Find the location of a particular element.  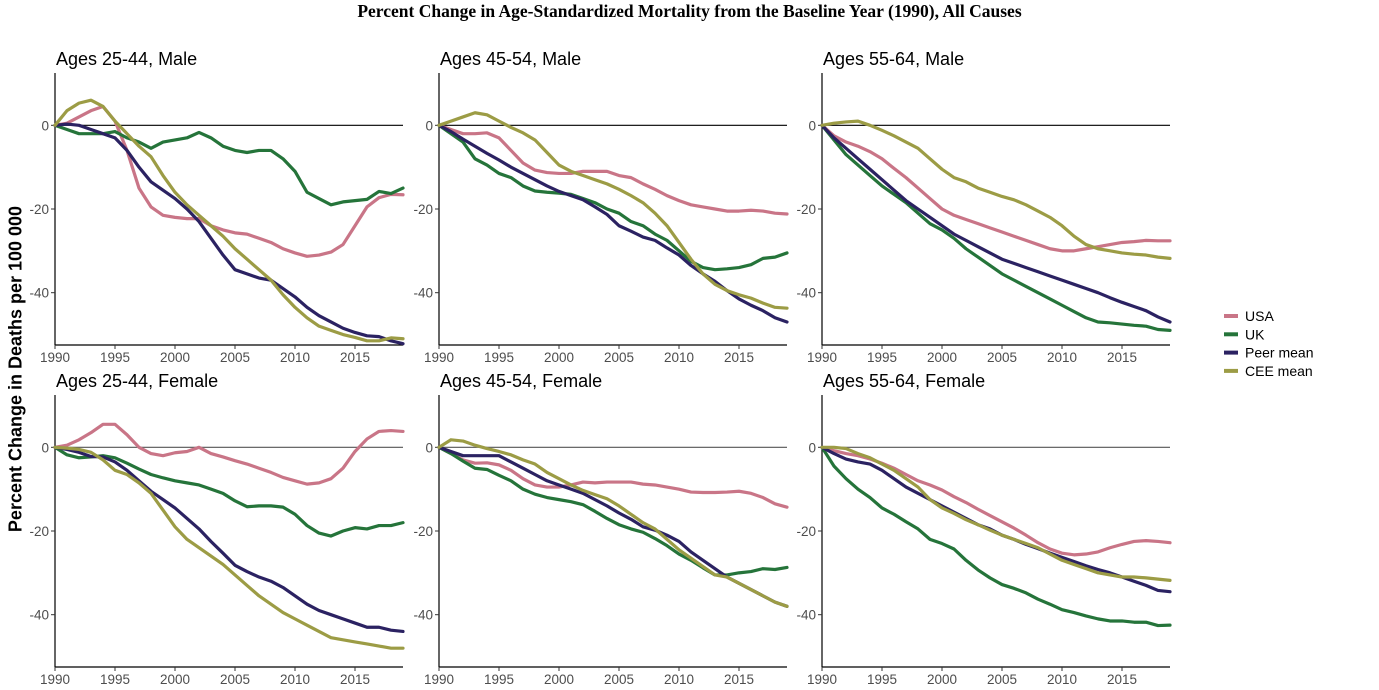

panel-title: Ages 25-44, Female is located at coordinates (137, 381).